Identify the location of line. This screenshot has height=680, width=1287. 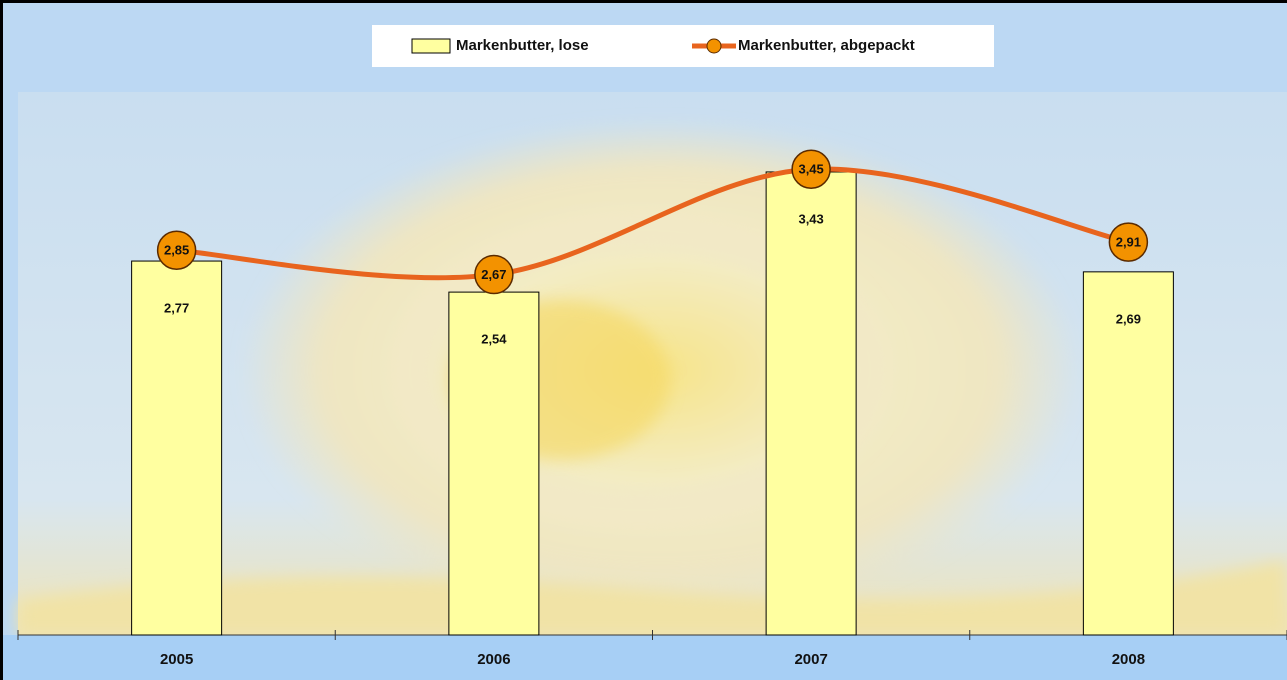
(652, 223).